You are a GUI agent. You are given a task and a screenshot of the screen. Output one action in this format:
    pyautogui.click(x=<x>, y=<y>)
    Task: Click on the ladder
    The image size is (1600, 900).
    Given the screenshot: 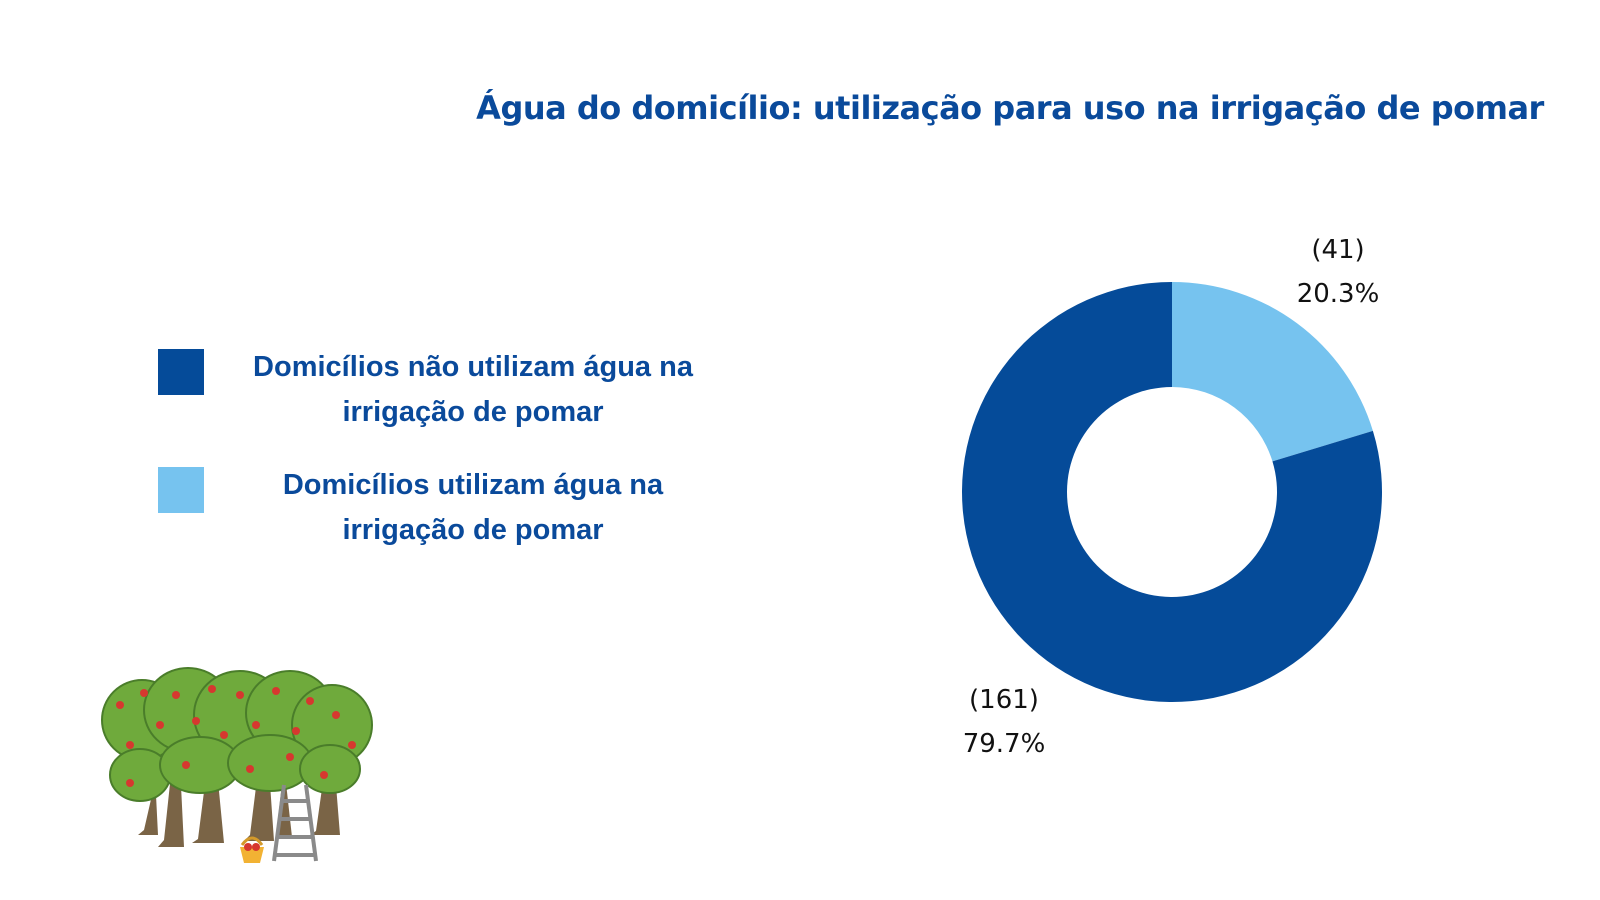 What is the action you would take?
    pyautogui.click(x=295, y=823)
    